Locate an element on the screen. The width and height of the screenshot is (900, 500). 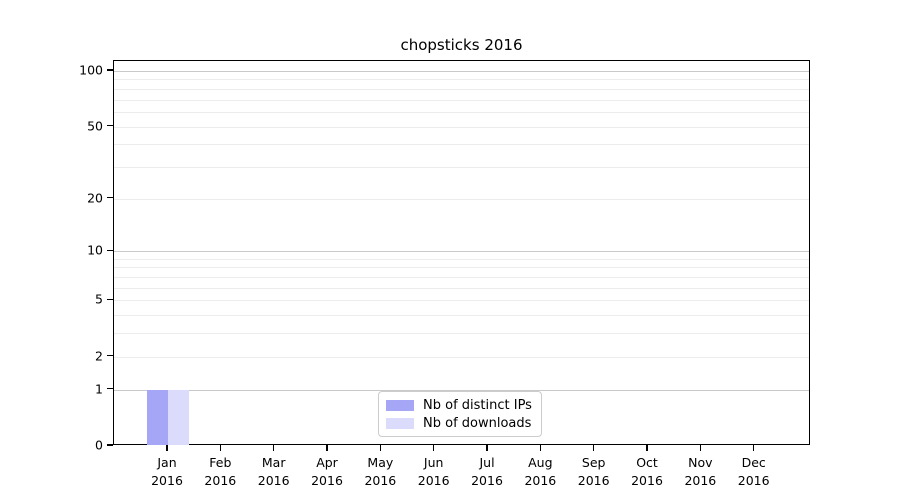
bar-downloads is located at coordinates (178, 417).